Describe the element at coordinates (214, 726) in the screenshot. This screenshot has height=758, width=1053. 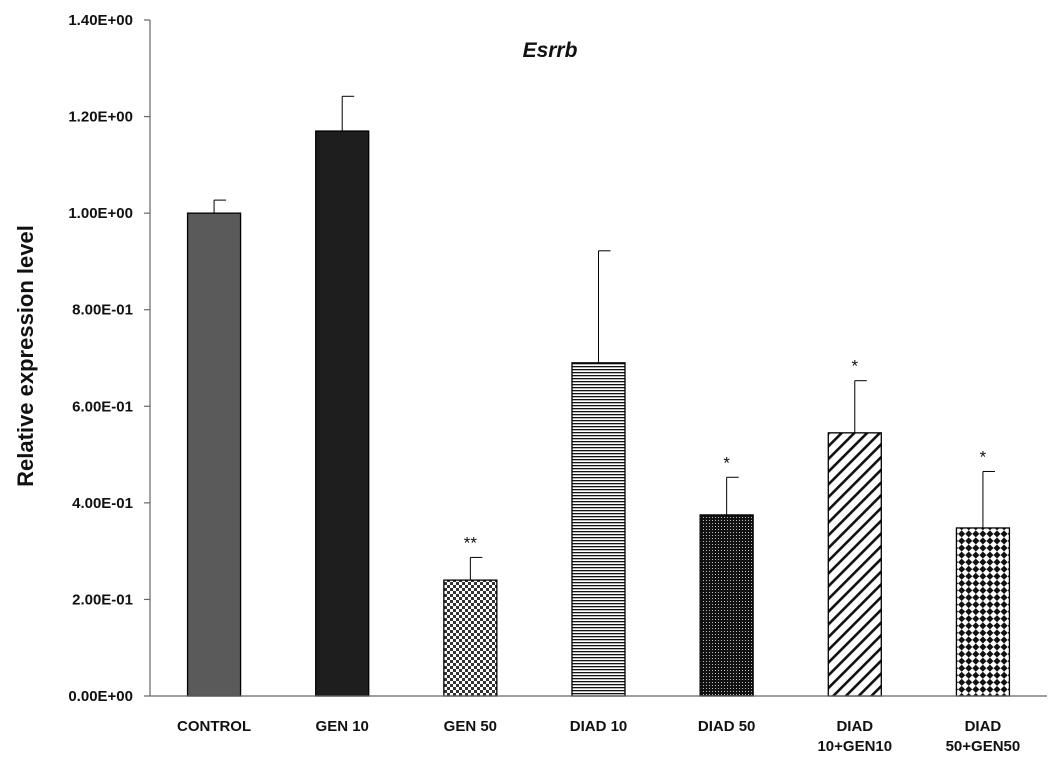
I see `x-tick-label: CONTROL` at that location.